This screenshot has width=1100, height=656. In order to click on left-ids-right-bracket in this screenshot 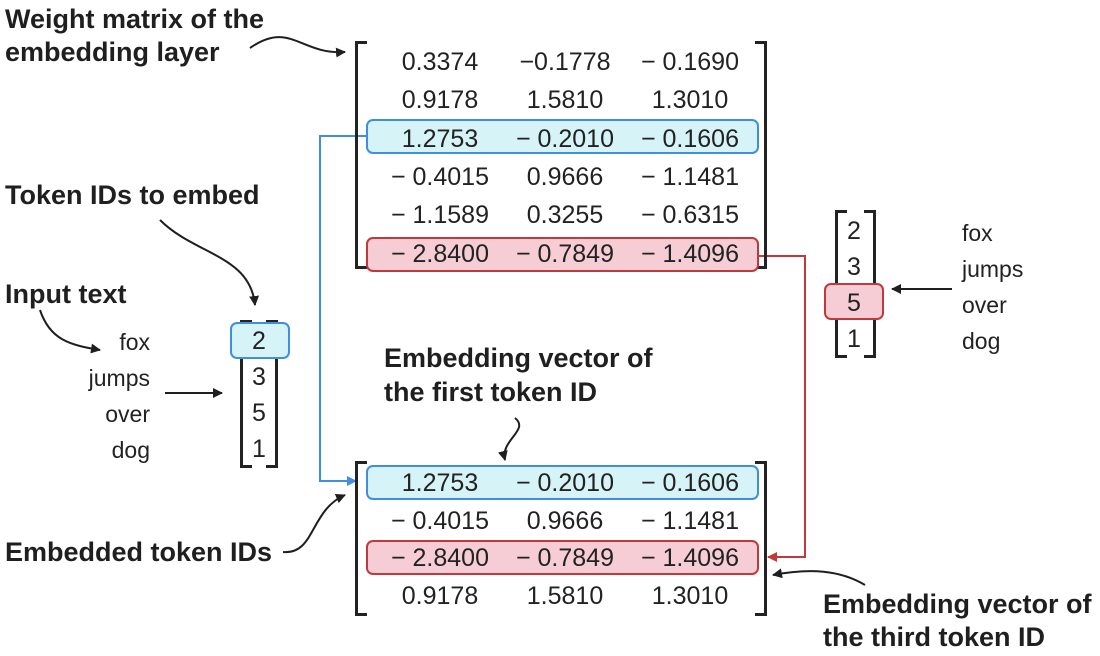, I will do `click(272, 394)`.